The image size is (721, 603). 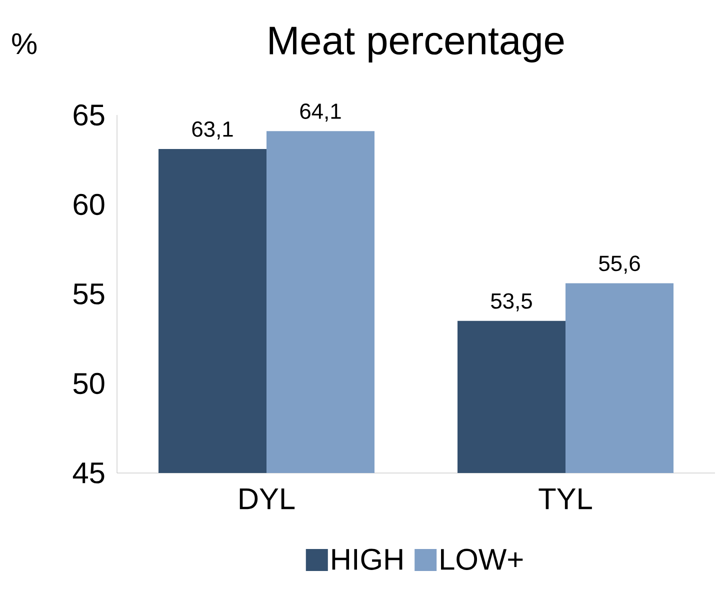 I want to click on y-axis-title: %, so click(x=24, y=43).